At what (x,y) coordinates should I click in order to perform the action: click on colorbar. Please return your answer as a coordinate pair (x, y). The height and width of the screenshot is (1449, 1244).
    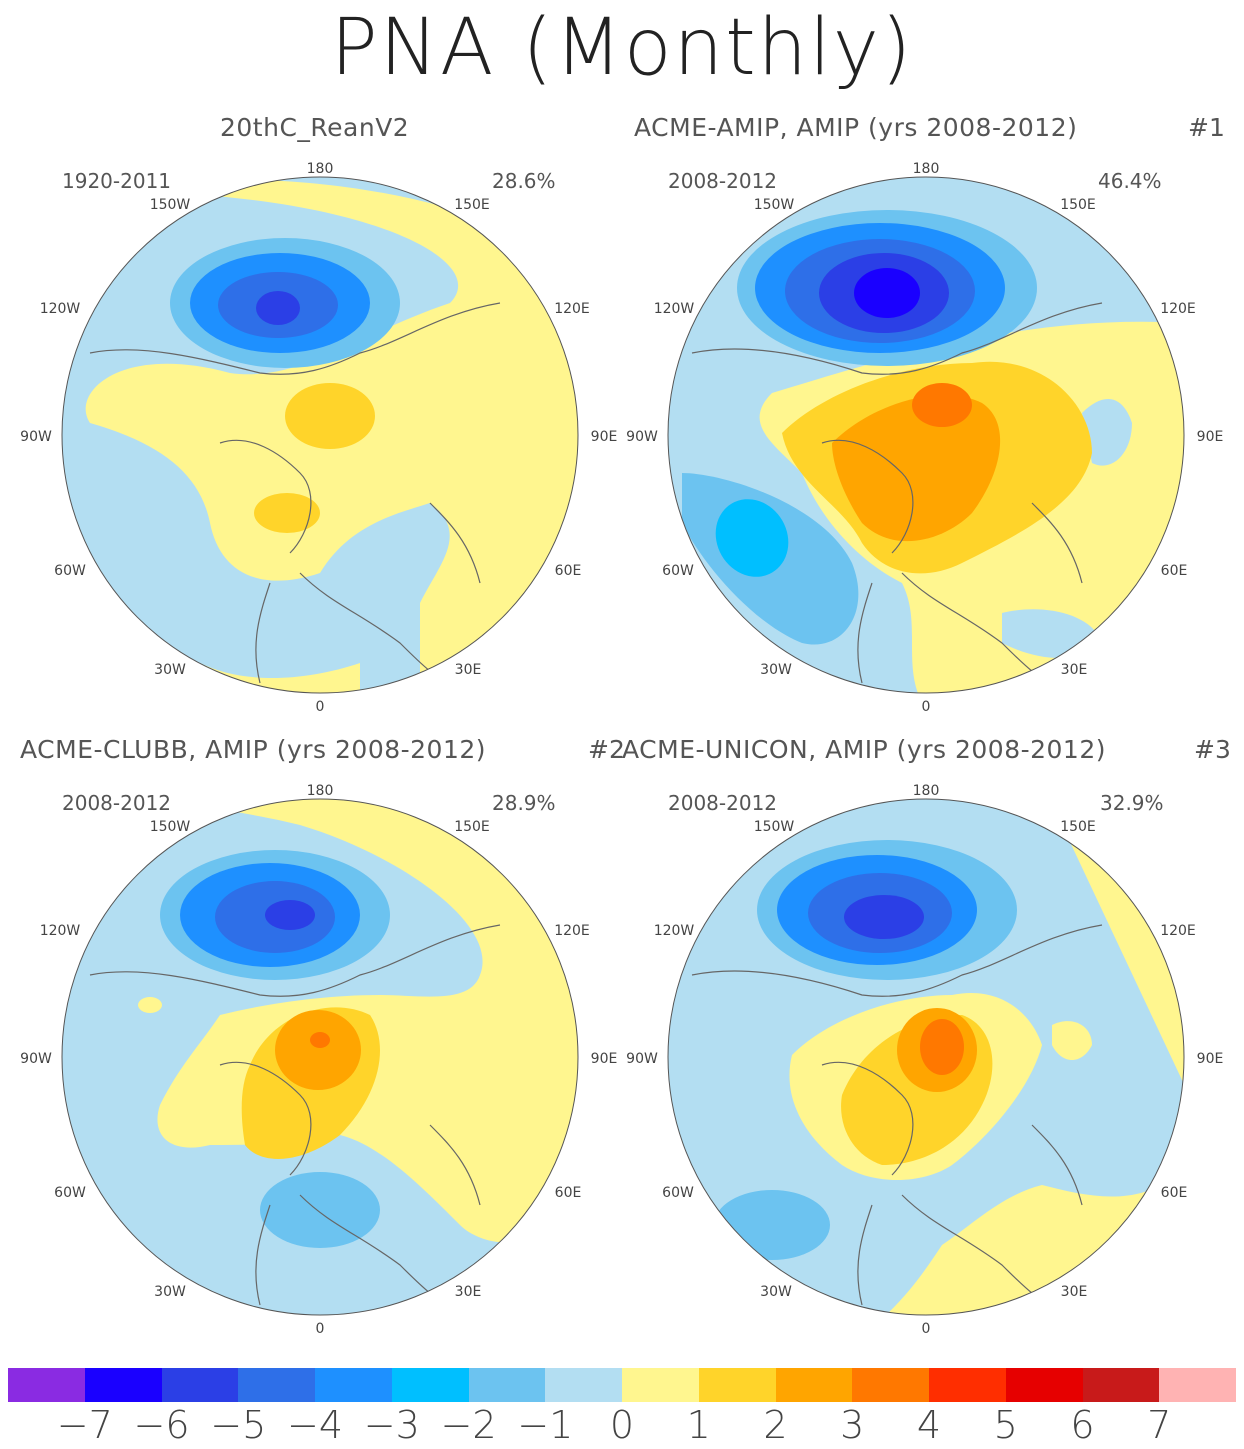
    Looking at the image, I should click on (622, 1385).